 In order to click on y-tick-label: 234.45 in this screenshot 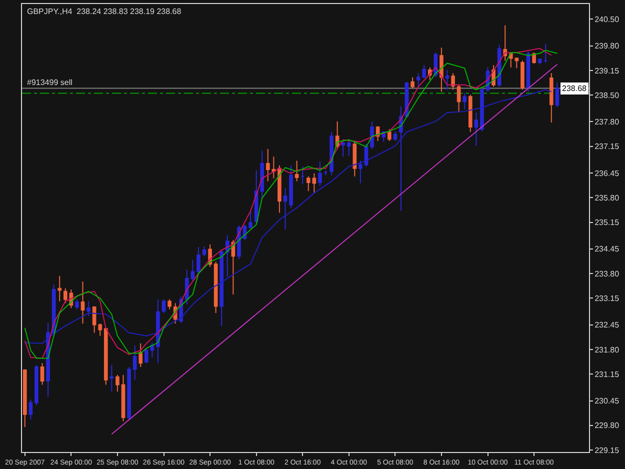, I will do `click(607, 249)`.